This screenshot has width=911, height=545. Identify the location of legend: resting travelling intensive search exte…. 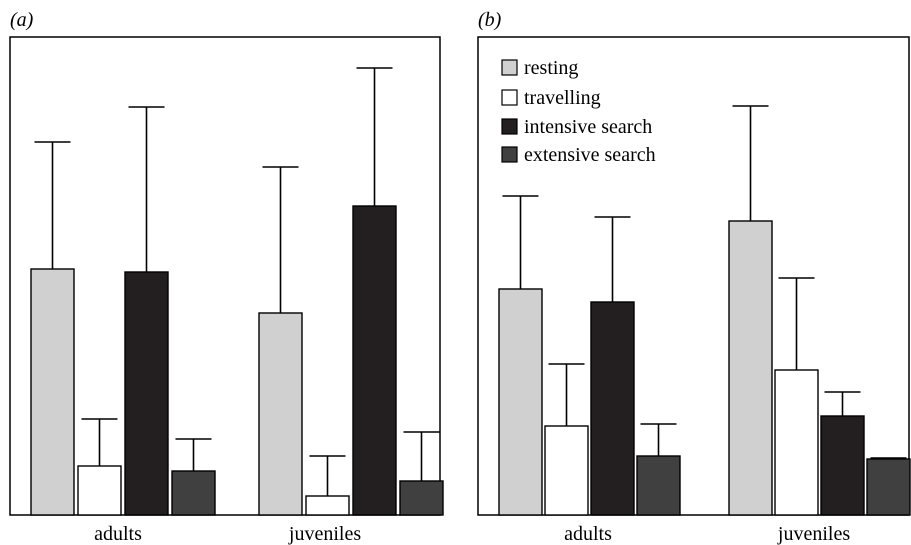
(578, 111).